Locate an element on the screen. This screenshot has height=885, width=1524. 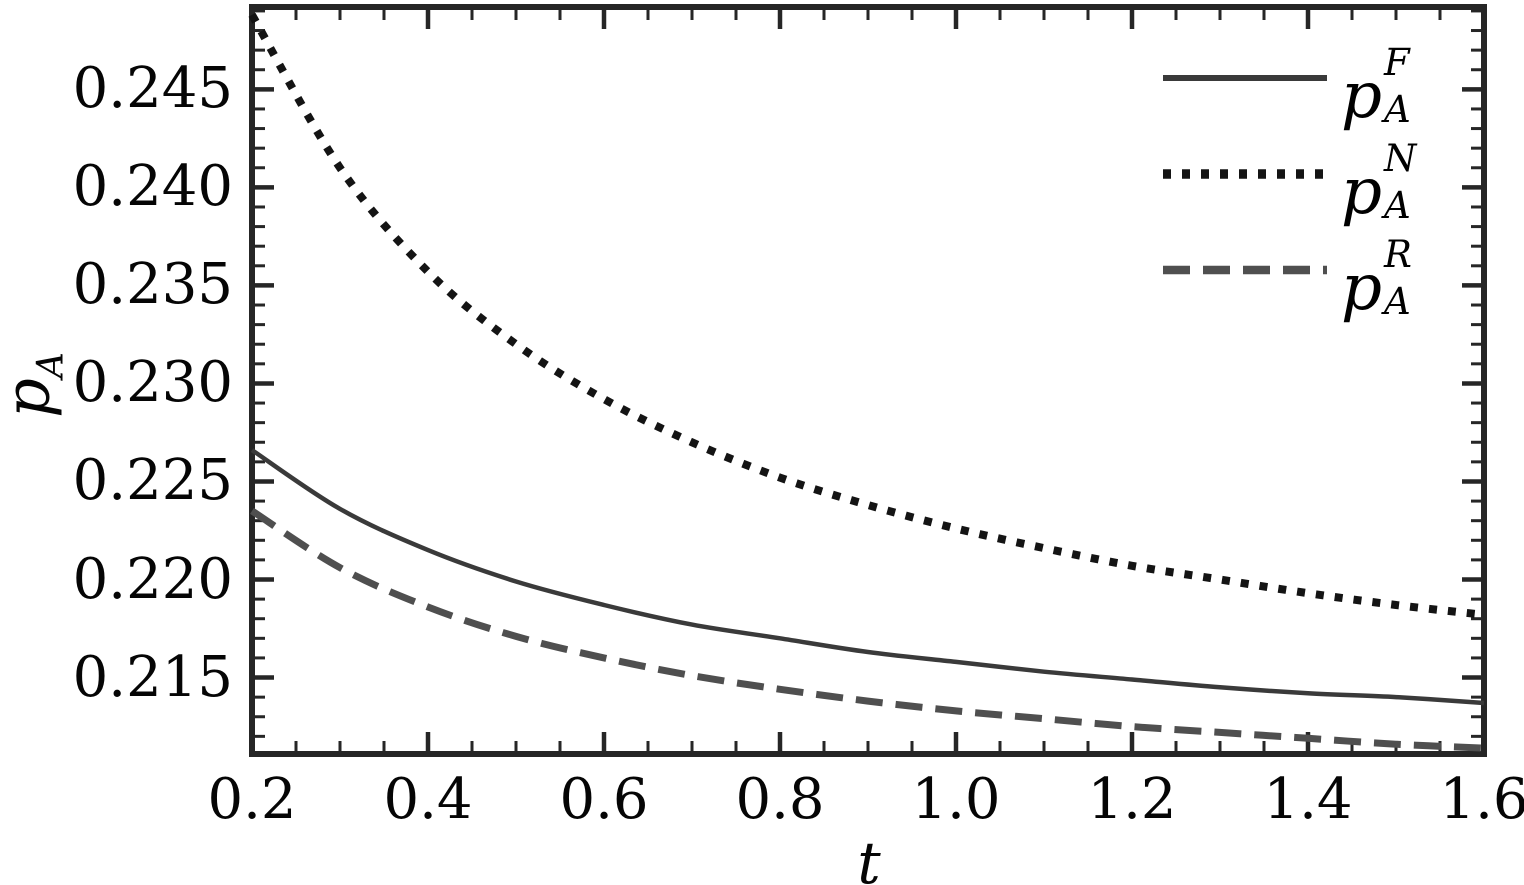
y-axis-label-main: p is located at coordinates (32, 398).